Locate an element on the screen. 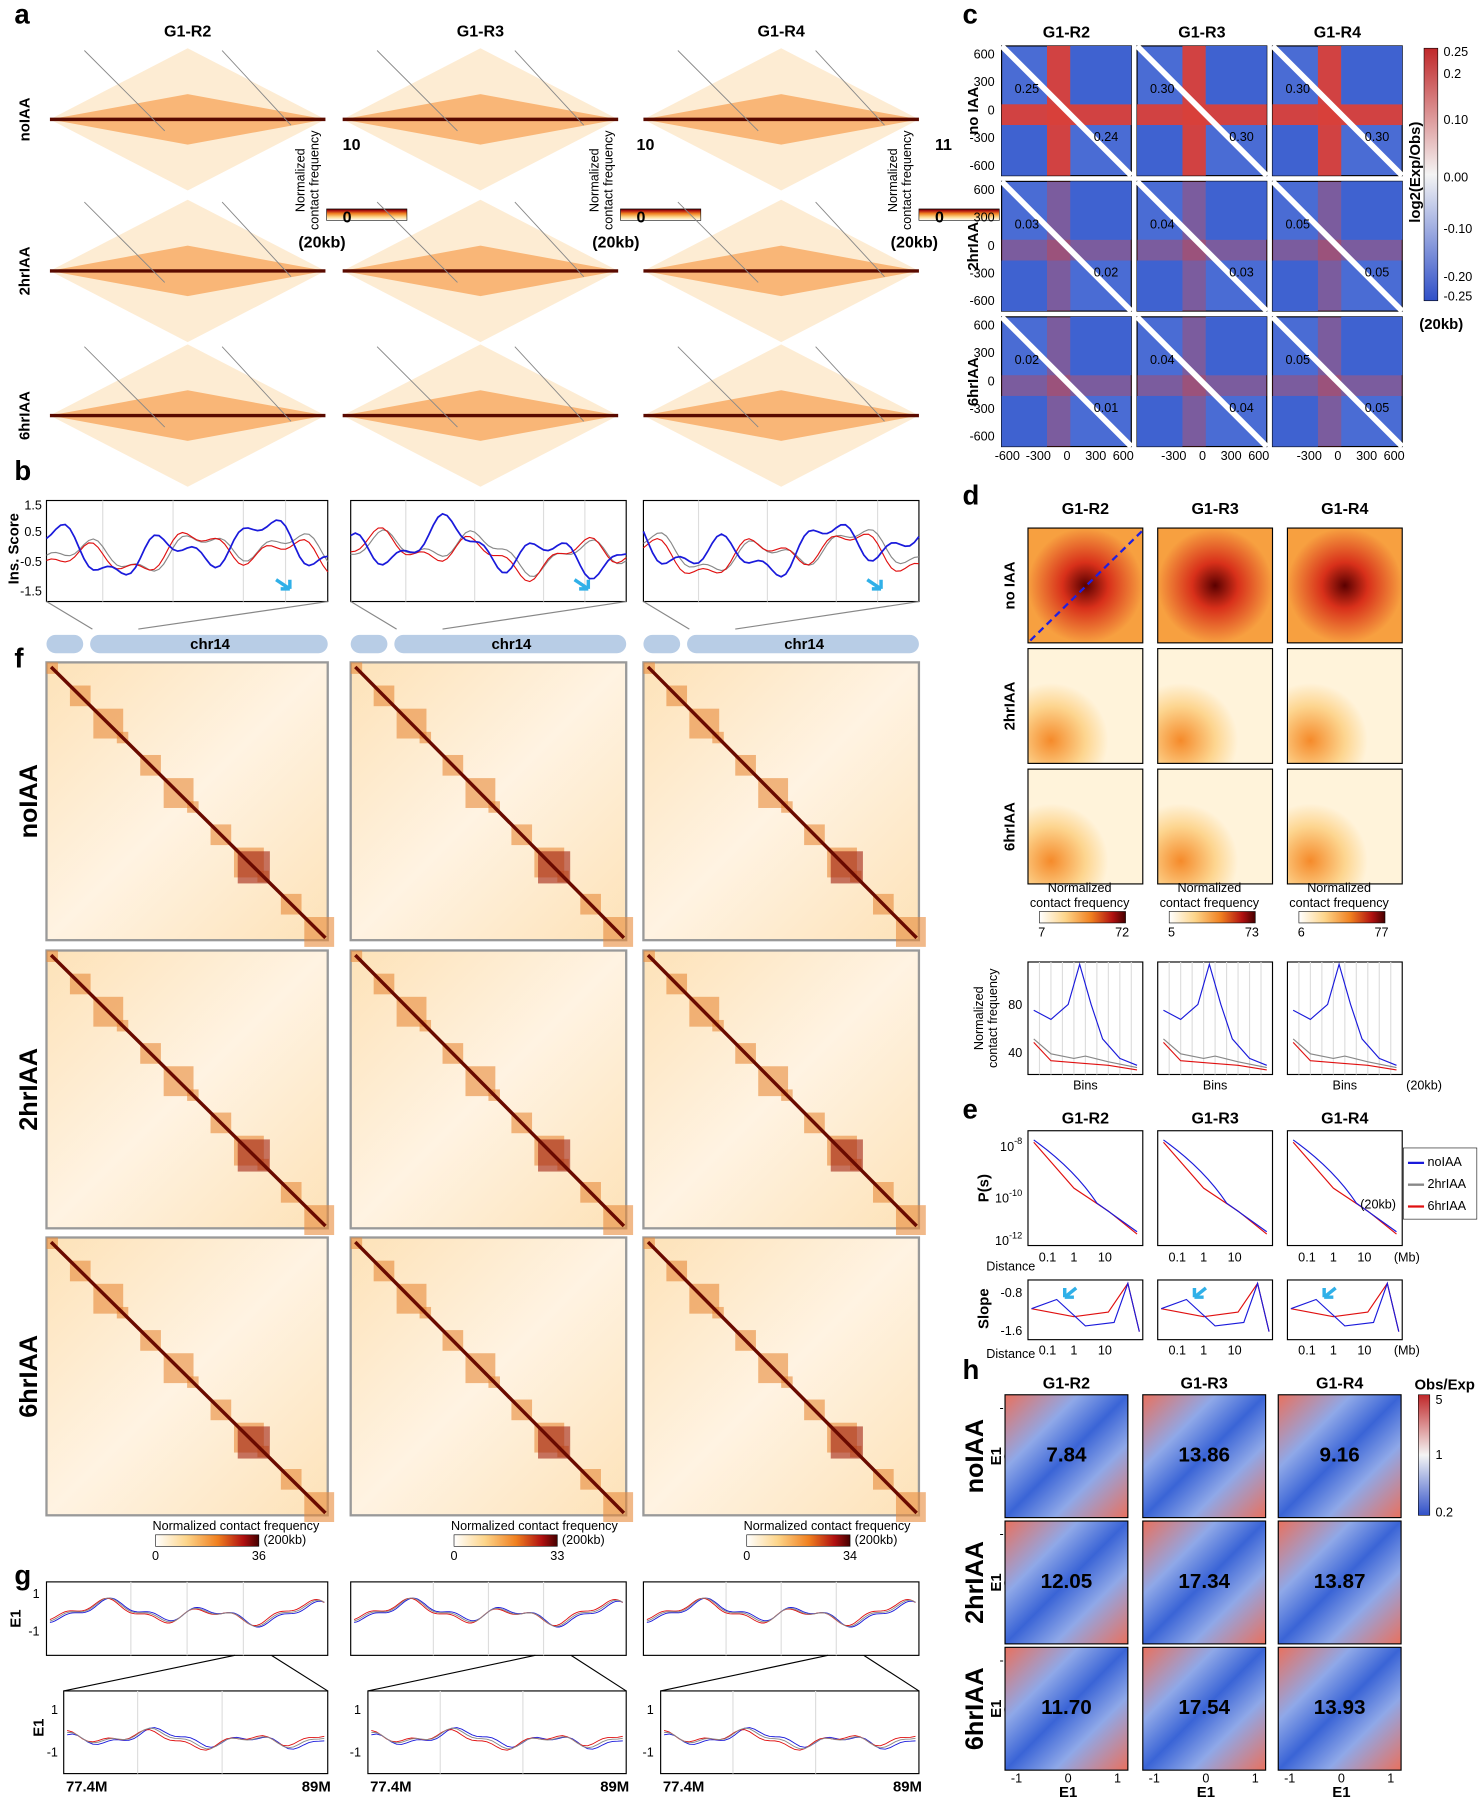  tick-label: 600 is located at coordinates (1123, 456).